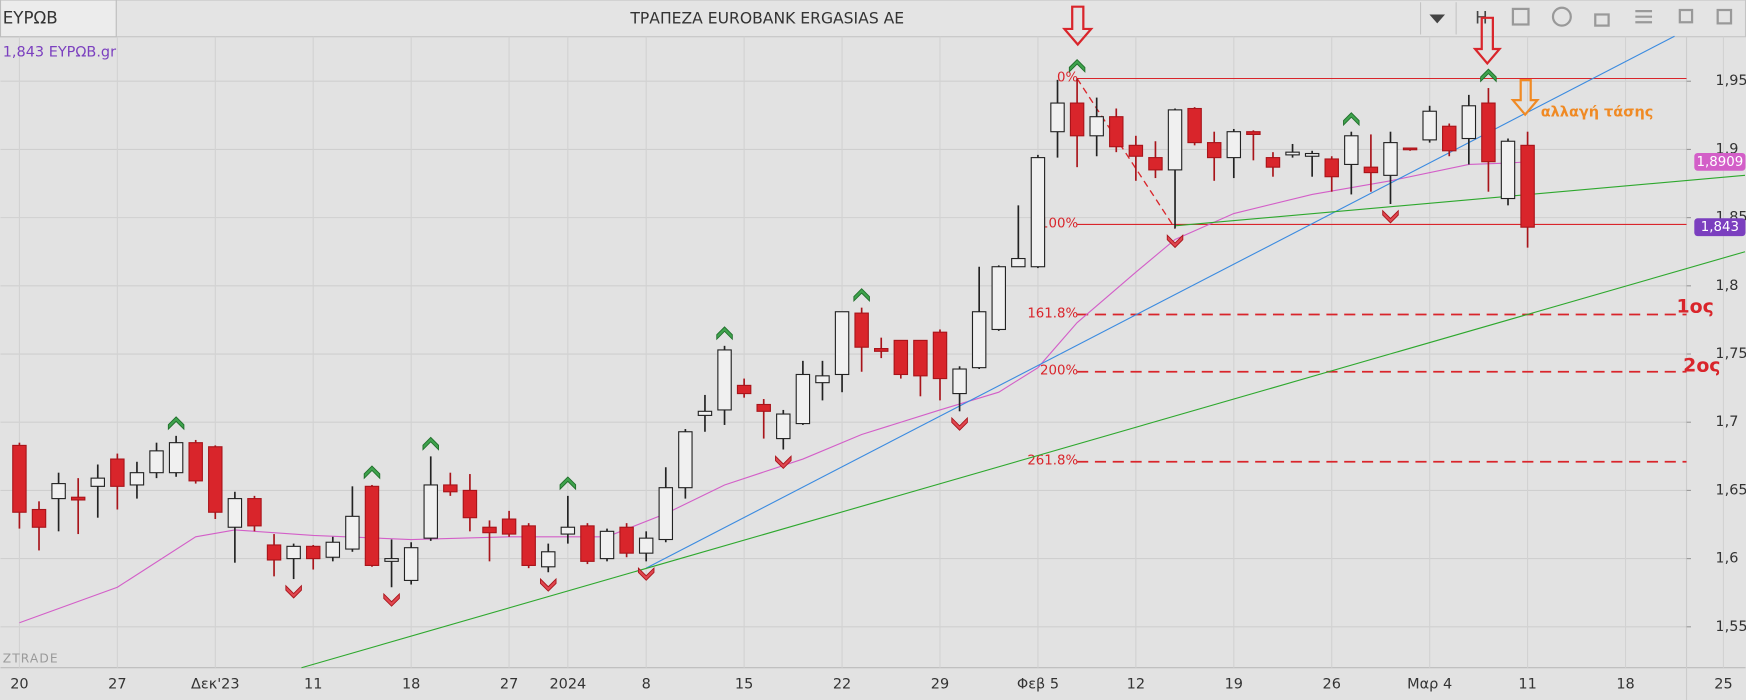 The height and width of the screenshot is (700, 1746). I want to click on fib-label: 261.8%, so click(1052, 461).